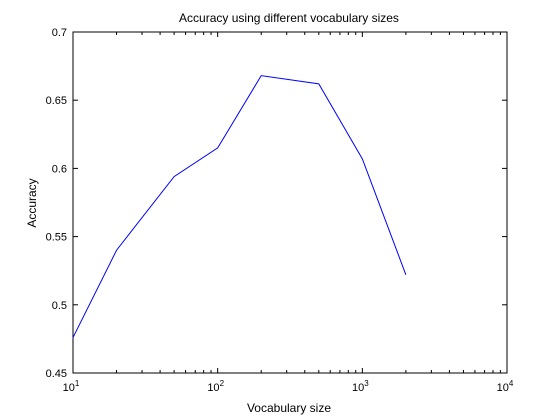 The height and width of the screenshot is (420, 560). What do you see at coordinates (505, 386) in the screenshot?
I see `x-tick-label: 10⁴` at bounding box center [505, 386].